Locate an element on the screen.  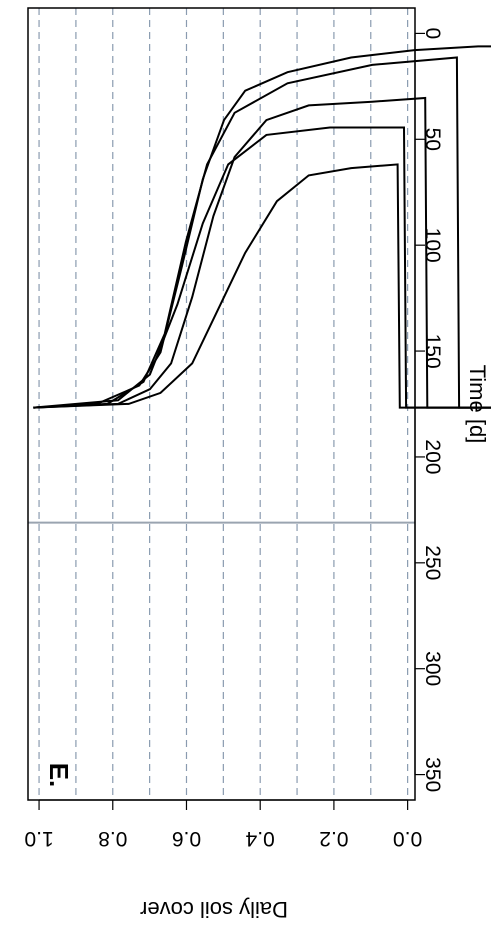
x-tick-label: 200 is located at coordinates (432, 456).